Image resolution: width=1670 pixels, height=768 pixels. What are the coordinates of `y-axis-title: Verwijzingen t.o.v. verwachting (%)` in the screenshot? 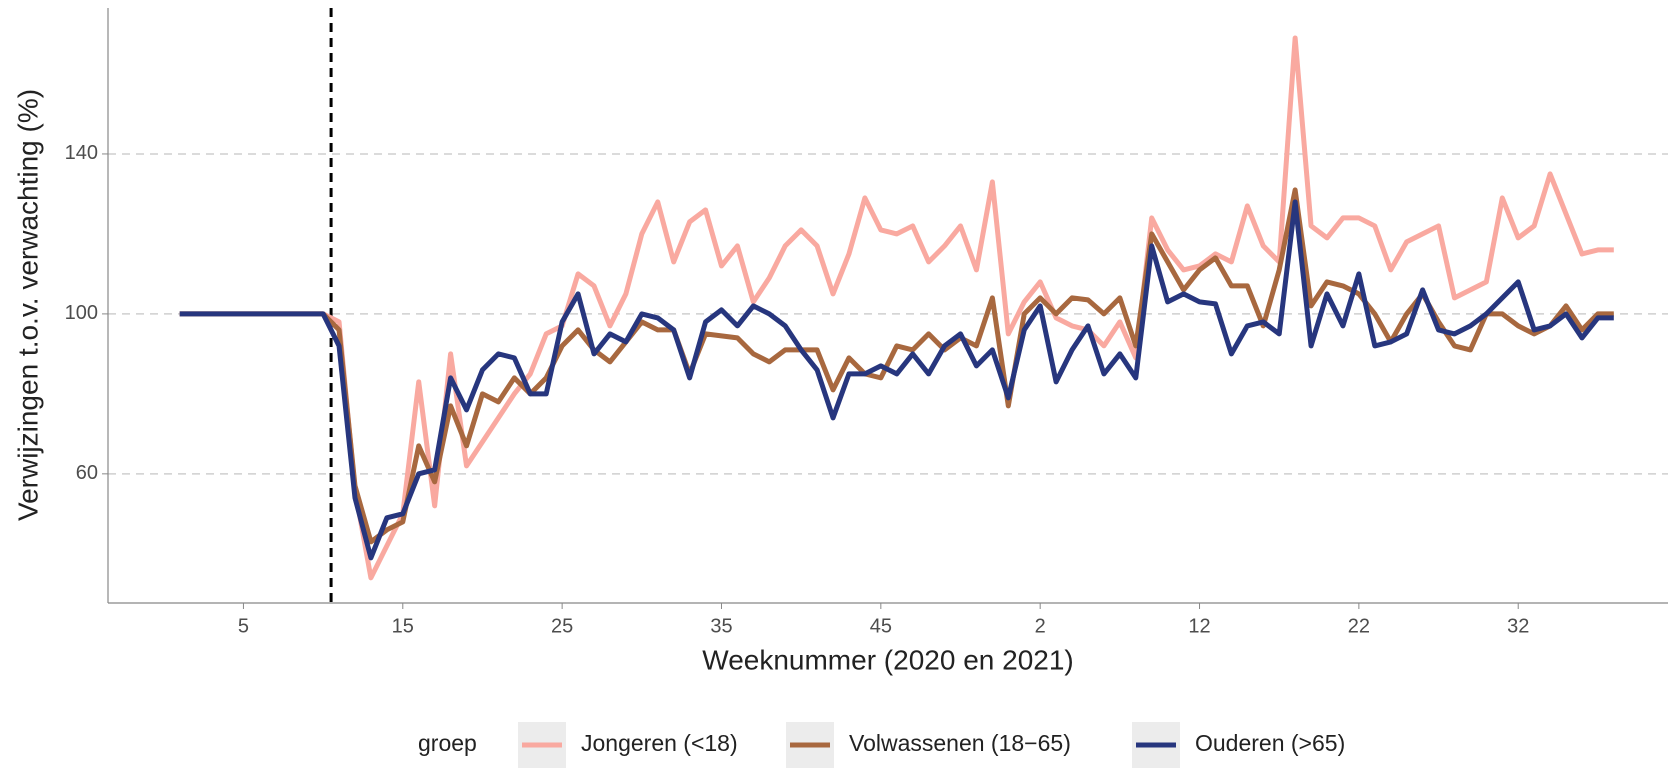 It's located at (27, 305).